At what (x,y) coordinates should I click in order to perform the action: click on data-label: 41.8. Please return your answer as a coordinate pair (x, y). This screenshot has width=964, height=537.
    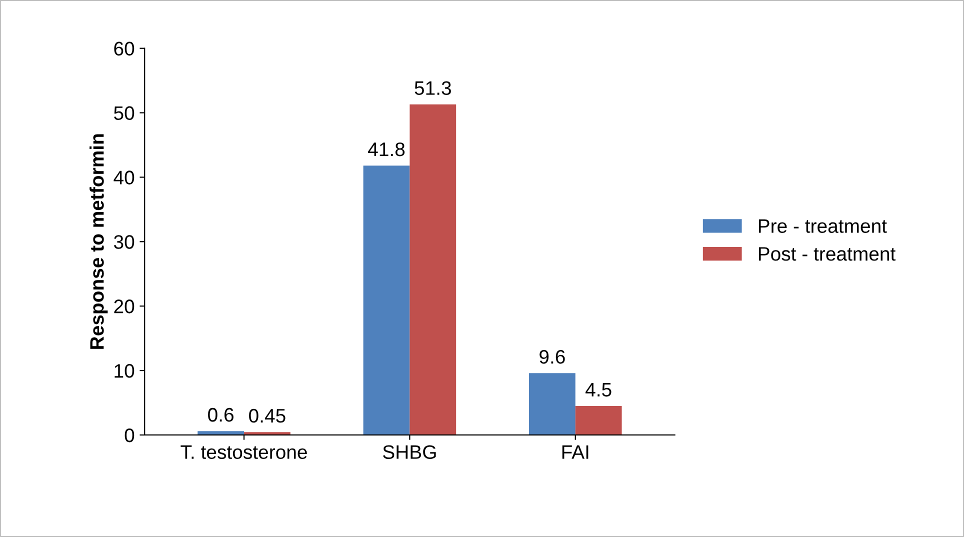
    Looking at the image, I should click on (386, 149).